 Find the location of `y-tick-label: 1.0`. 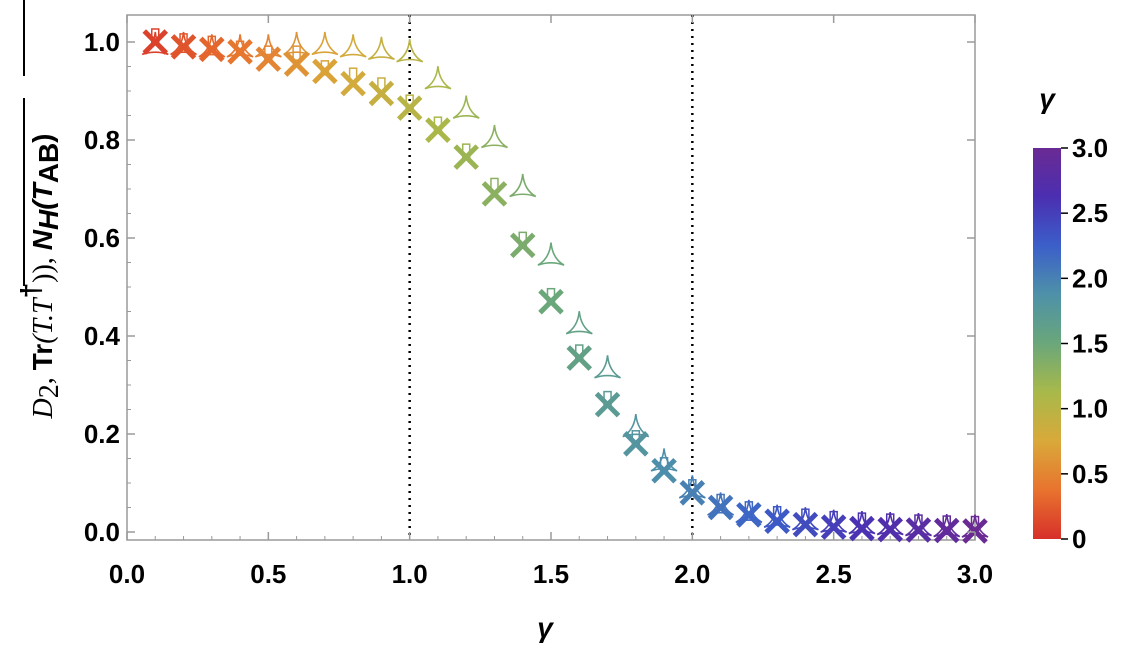

y-tick-label: 1.0 is located at coordinates (102, 42).